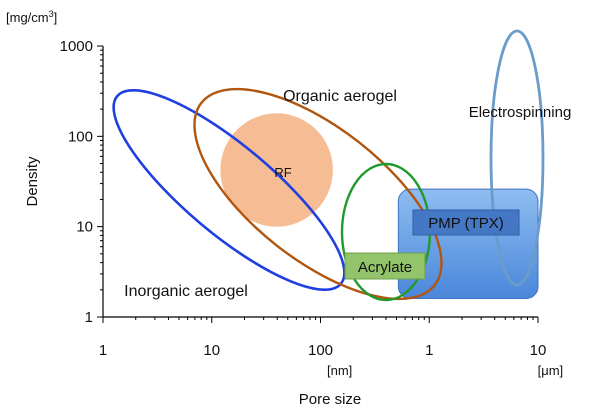 Image resolution: width=590 pixels, height=414 pixels. Describe the element at coordinates (320, 350) in the screenshot. I see `x-tick-label: 100` at that location.